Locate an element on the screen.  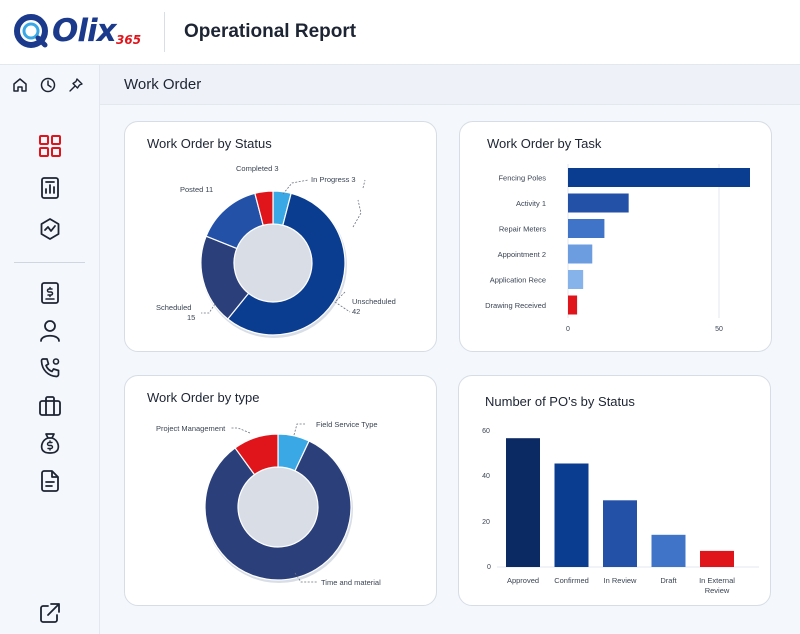
app-header: Olix 365 Operational Report is located at coordinates (400, 32).